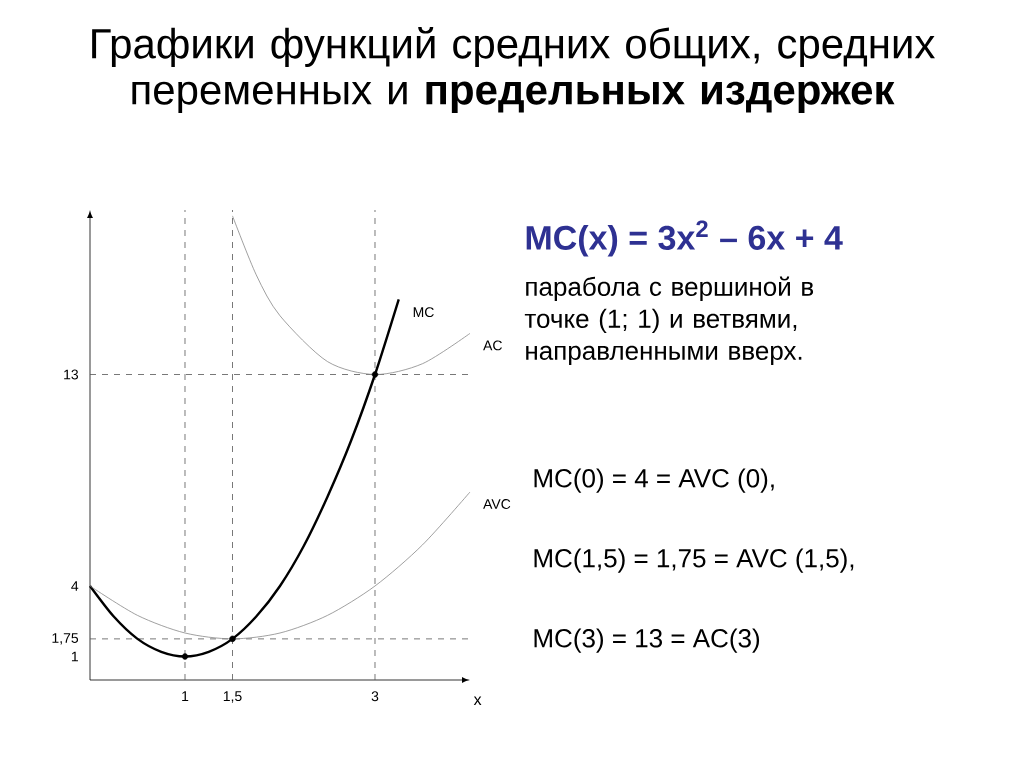 This screenshot has width=1024, height=768. I want to click on text: MC(x) = 3x$^{2}$ – 6x + 4, so click(684, 238).